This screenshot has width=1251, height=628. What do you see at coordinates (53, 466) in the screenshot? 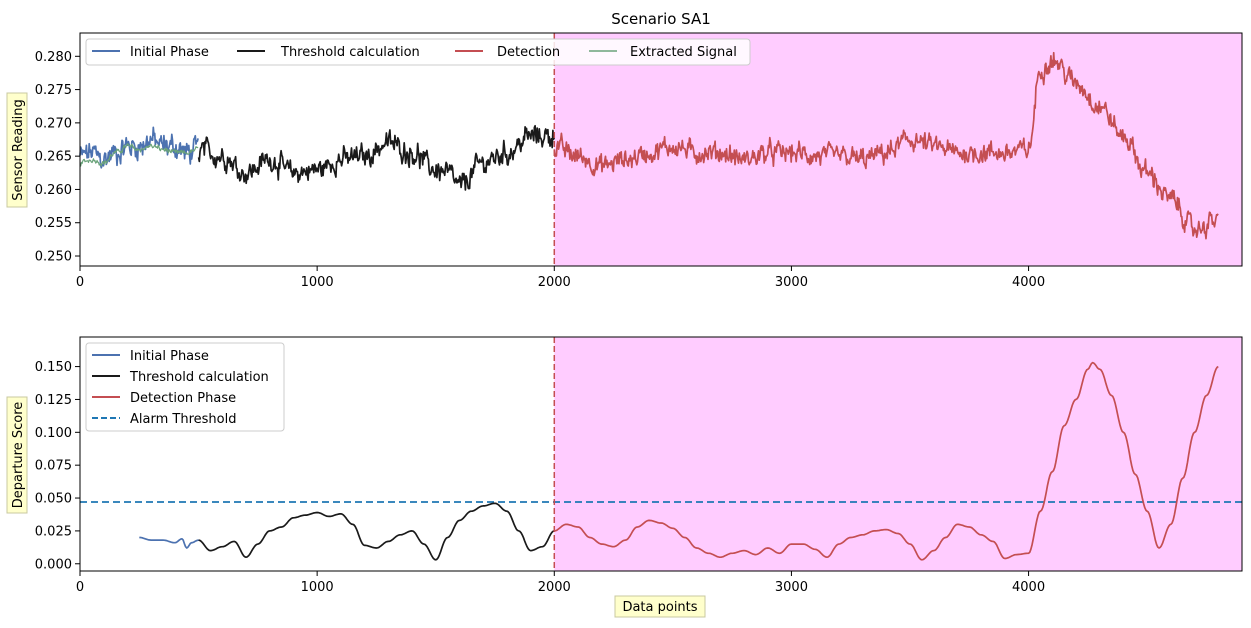
I see `bot-ytick-label: 0.075` at bounding box center [53, 466].